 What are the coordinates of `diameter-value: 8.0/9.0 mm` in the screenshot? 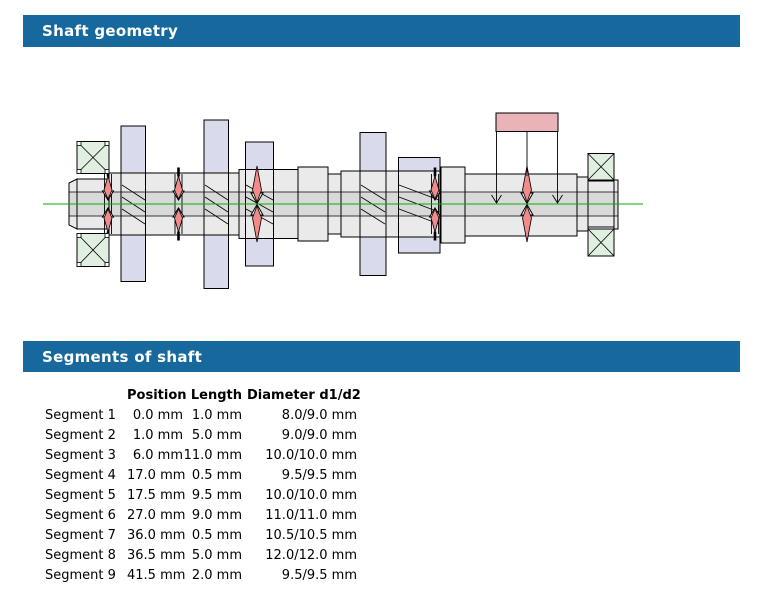 It's located at (319, 415).